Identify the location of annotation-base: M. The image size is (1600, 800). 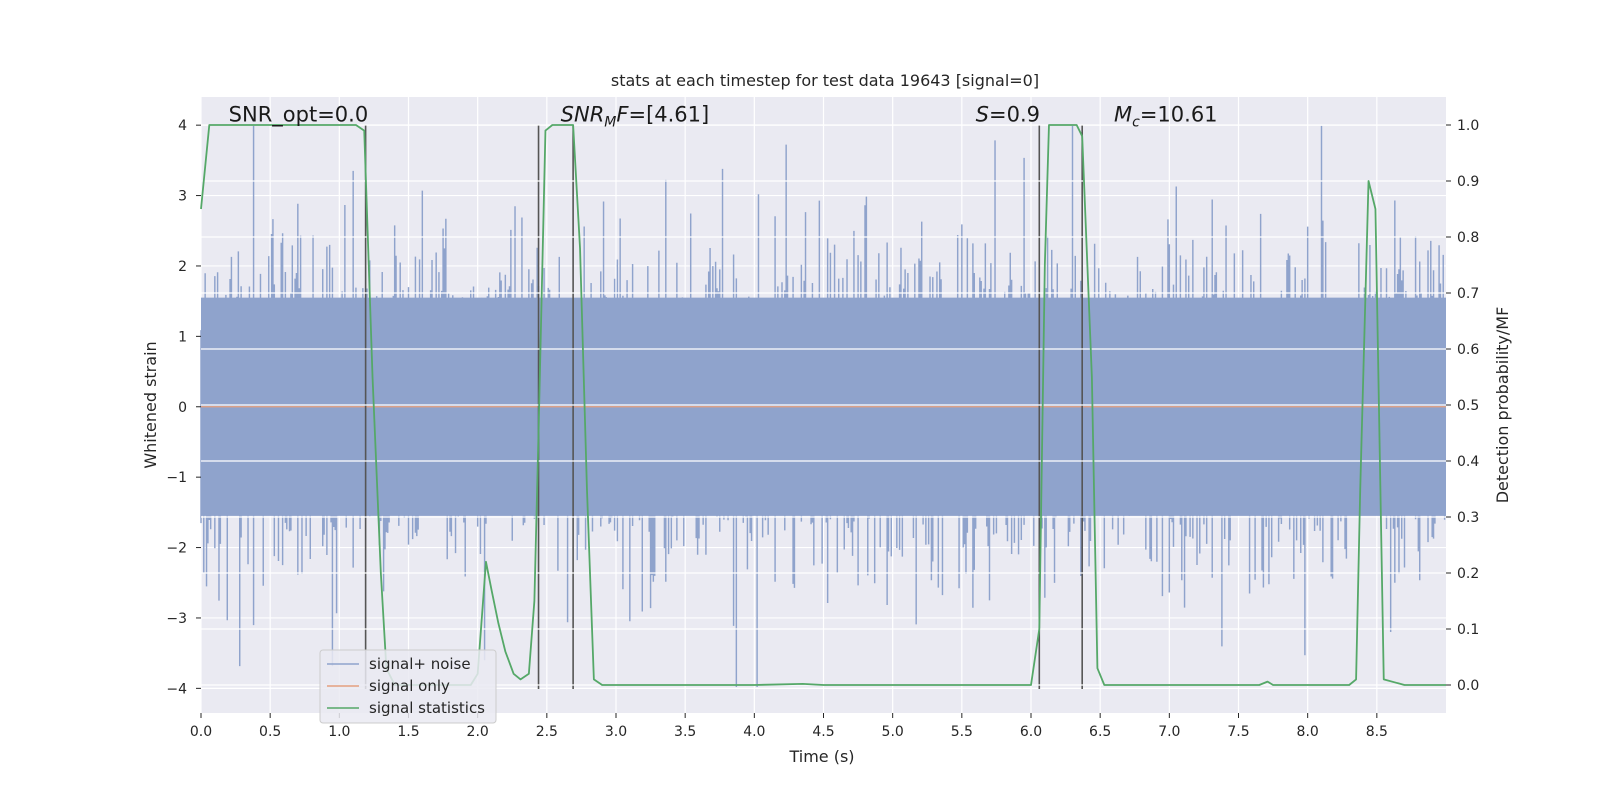
(1123, 115).